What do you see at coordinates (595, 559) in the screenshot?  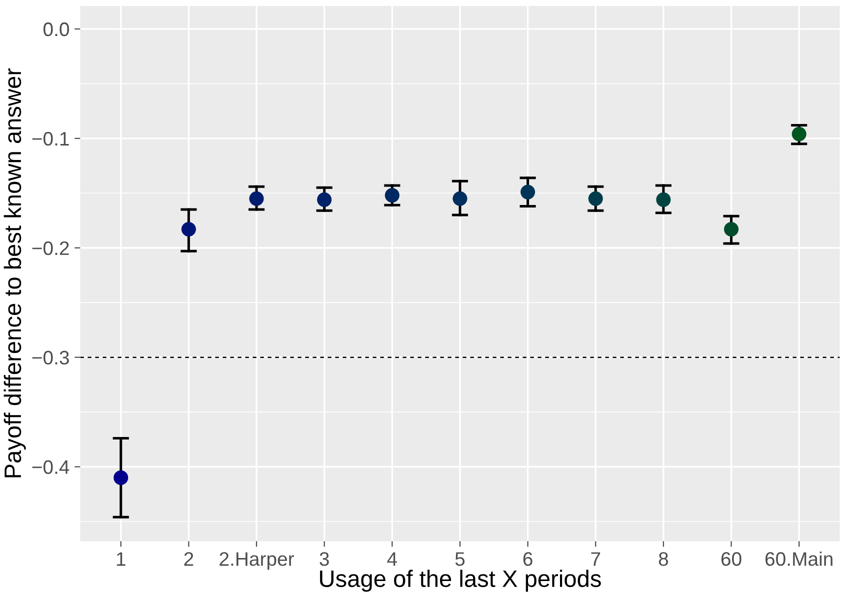 I see `x-tick-label: 7` at bounding box center [595, 559].